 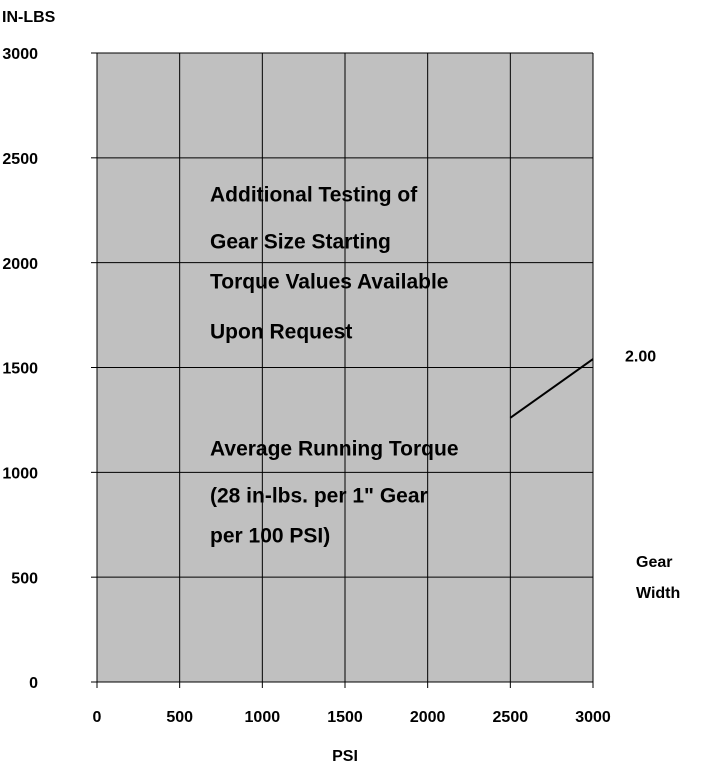 I want to click on annotation: (28 in-lbs. per 1" Gear, so click(x=319, y=496).